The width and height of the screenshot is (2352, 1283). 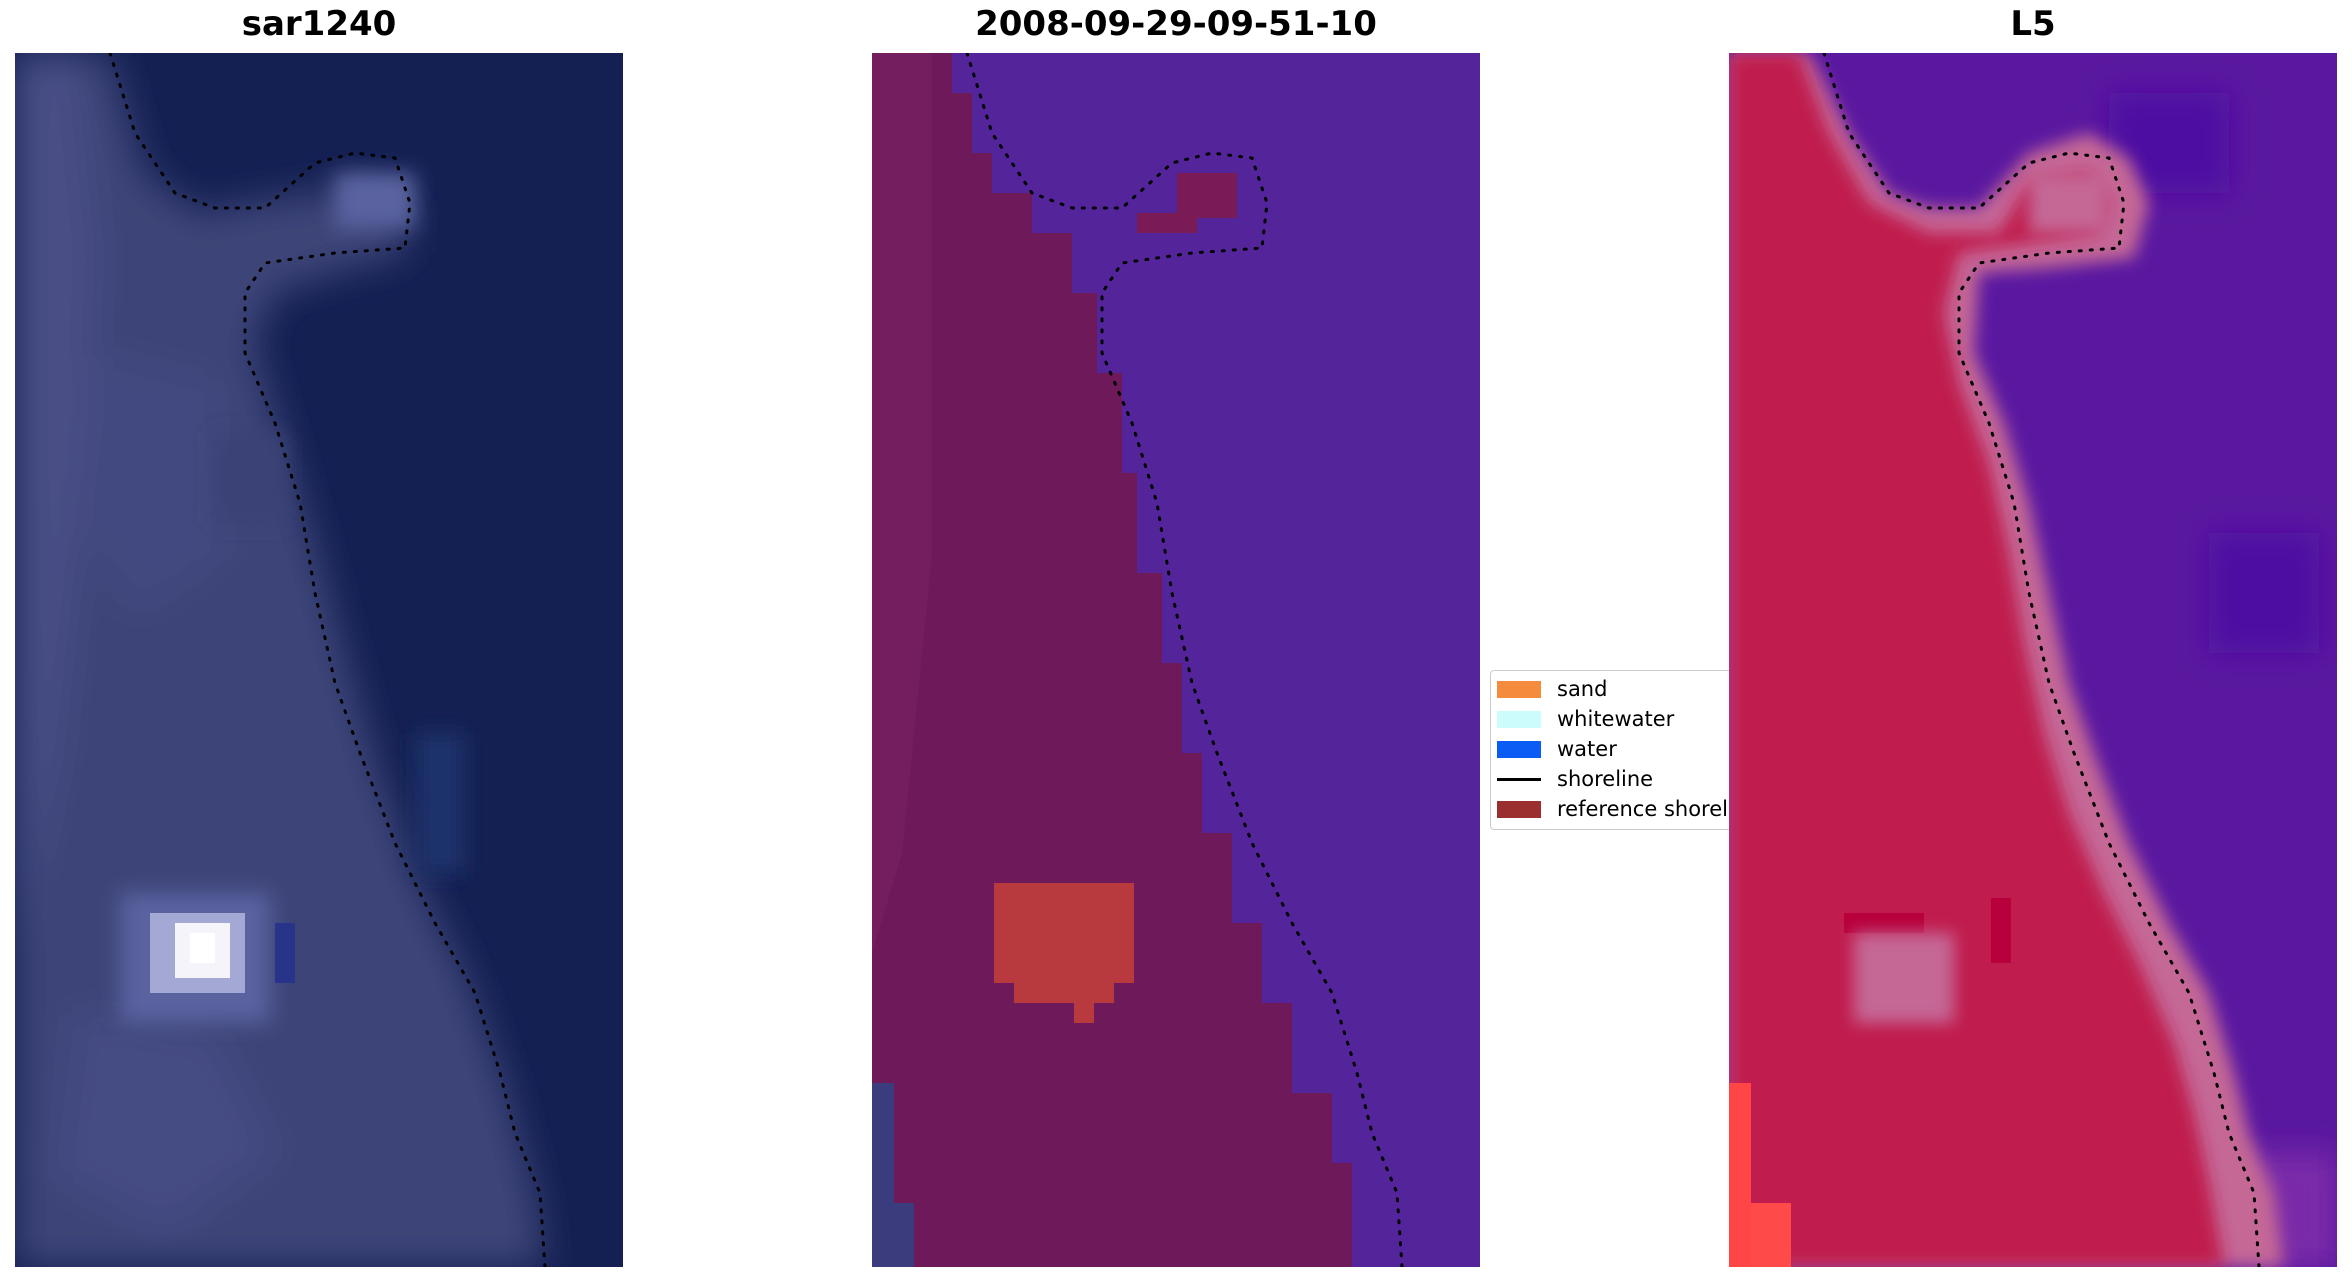 What do you see at coordinates (1644, 809) in the screenshot?
I see `legend-label: reference shoreline` at bounding box center [1644, 809].